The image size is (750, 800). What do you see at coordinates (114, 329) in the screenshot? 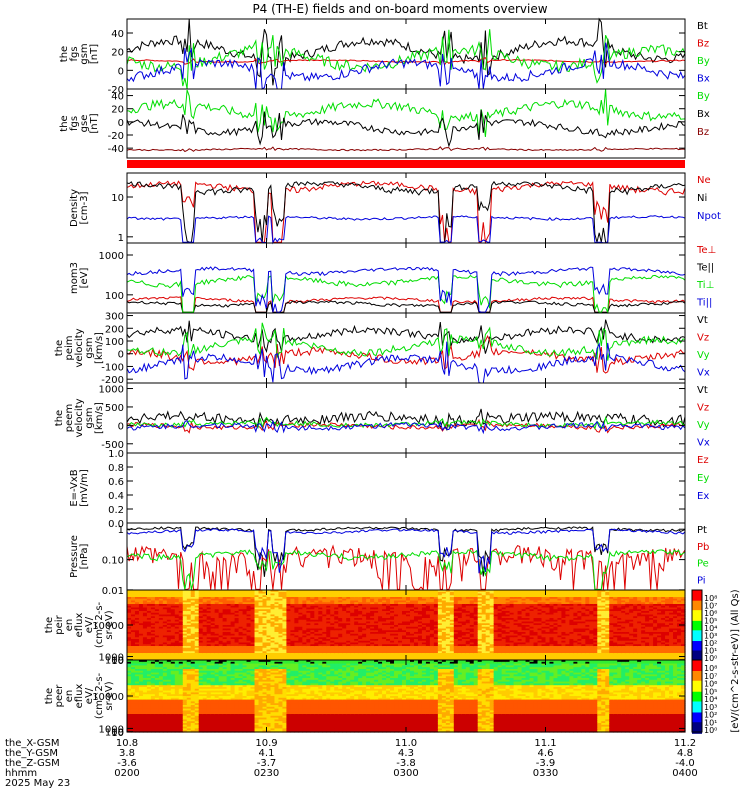
I see `y-tick-label: 200` at bounding box center [114, 329].